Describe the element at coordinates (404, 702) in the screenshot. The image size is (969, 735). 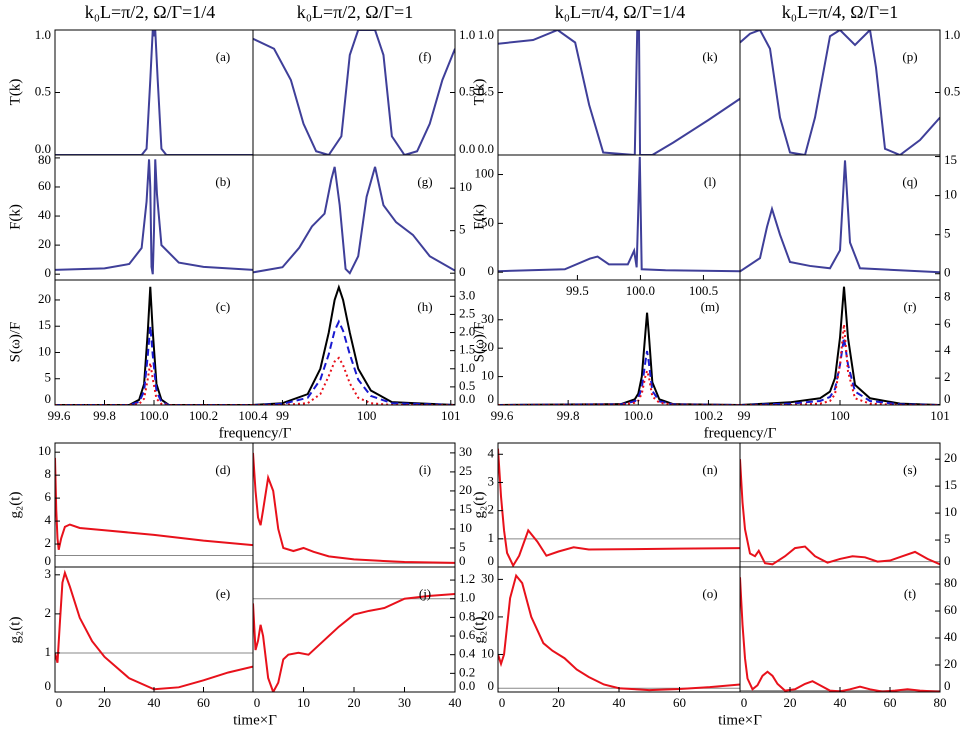
I see `x-tick-label: 30` at that location.